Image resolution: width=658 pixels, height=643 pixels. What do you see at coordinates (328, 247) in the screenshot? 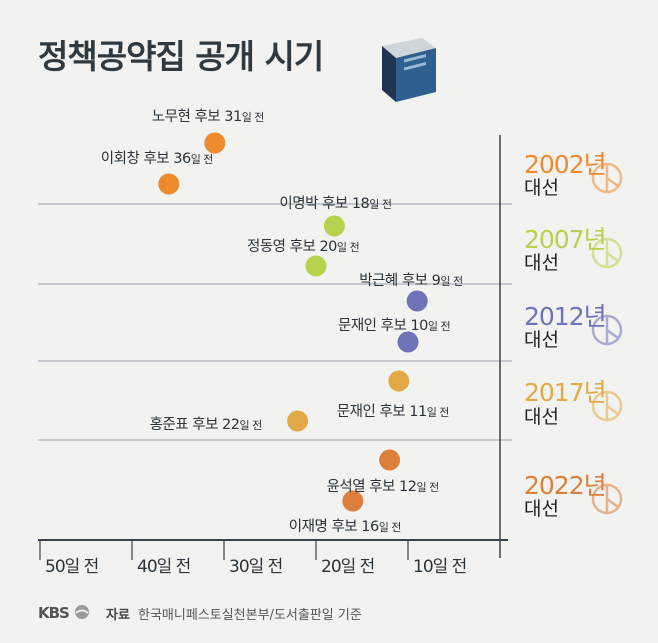
I see `days-value: 20` at bounding box center [328, 247].